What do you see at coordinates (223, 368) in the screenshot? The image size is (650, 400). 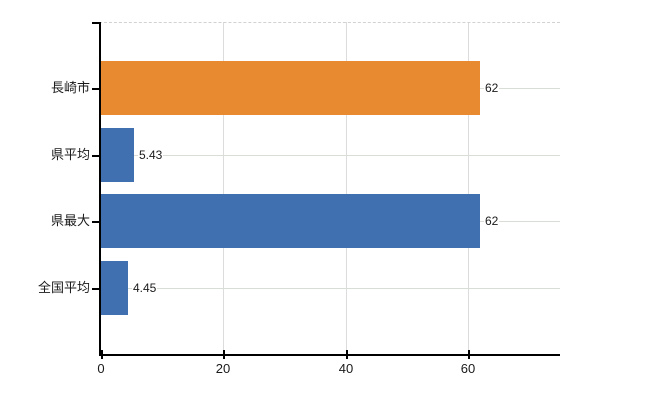 I see `x-tick-label: 20` at bounding box center [223, 368].